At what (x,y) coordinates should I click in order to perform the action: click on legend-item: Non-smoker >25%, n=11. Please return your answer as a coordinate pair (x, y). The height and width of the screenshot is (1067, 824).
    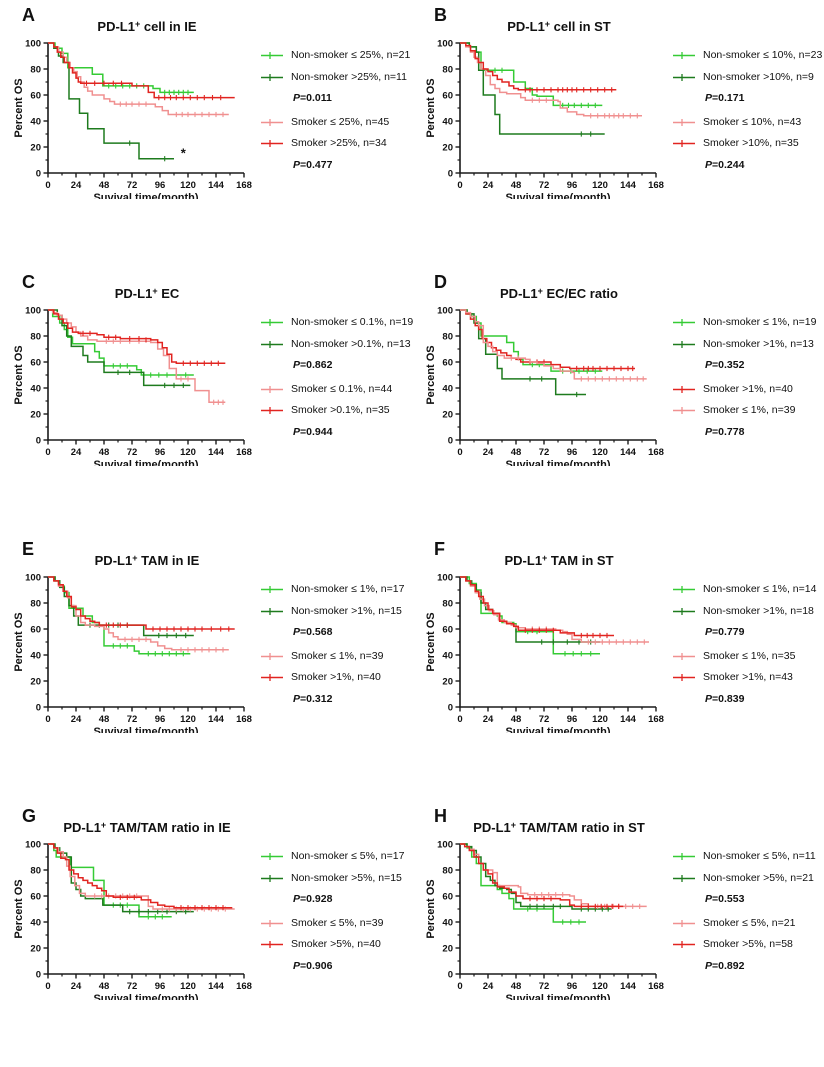
    Looking at the image, I should click on (336, 77).